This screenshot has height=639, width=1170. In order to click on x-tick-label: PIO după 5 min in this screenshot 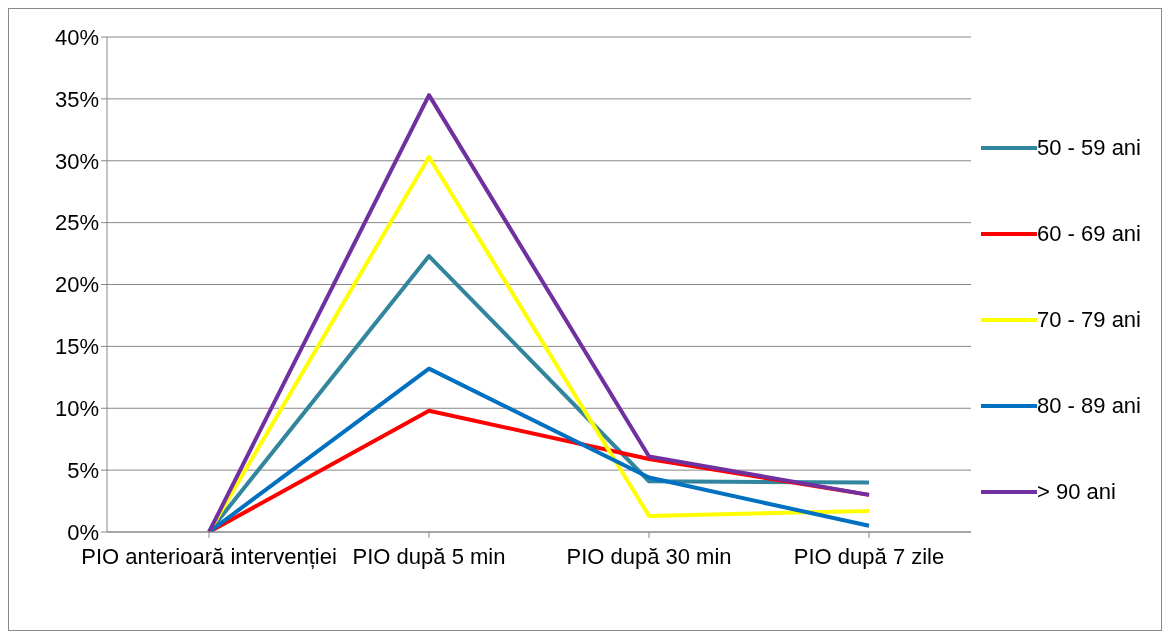, I will do `click(429, 556)`.